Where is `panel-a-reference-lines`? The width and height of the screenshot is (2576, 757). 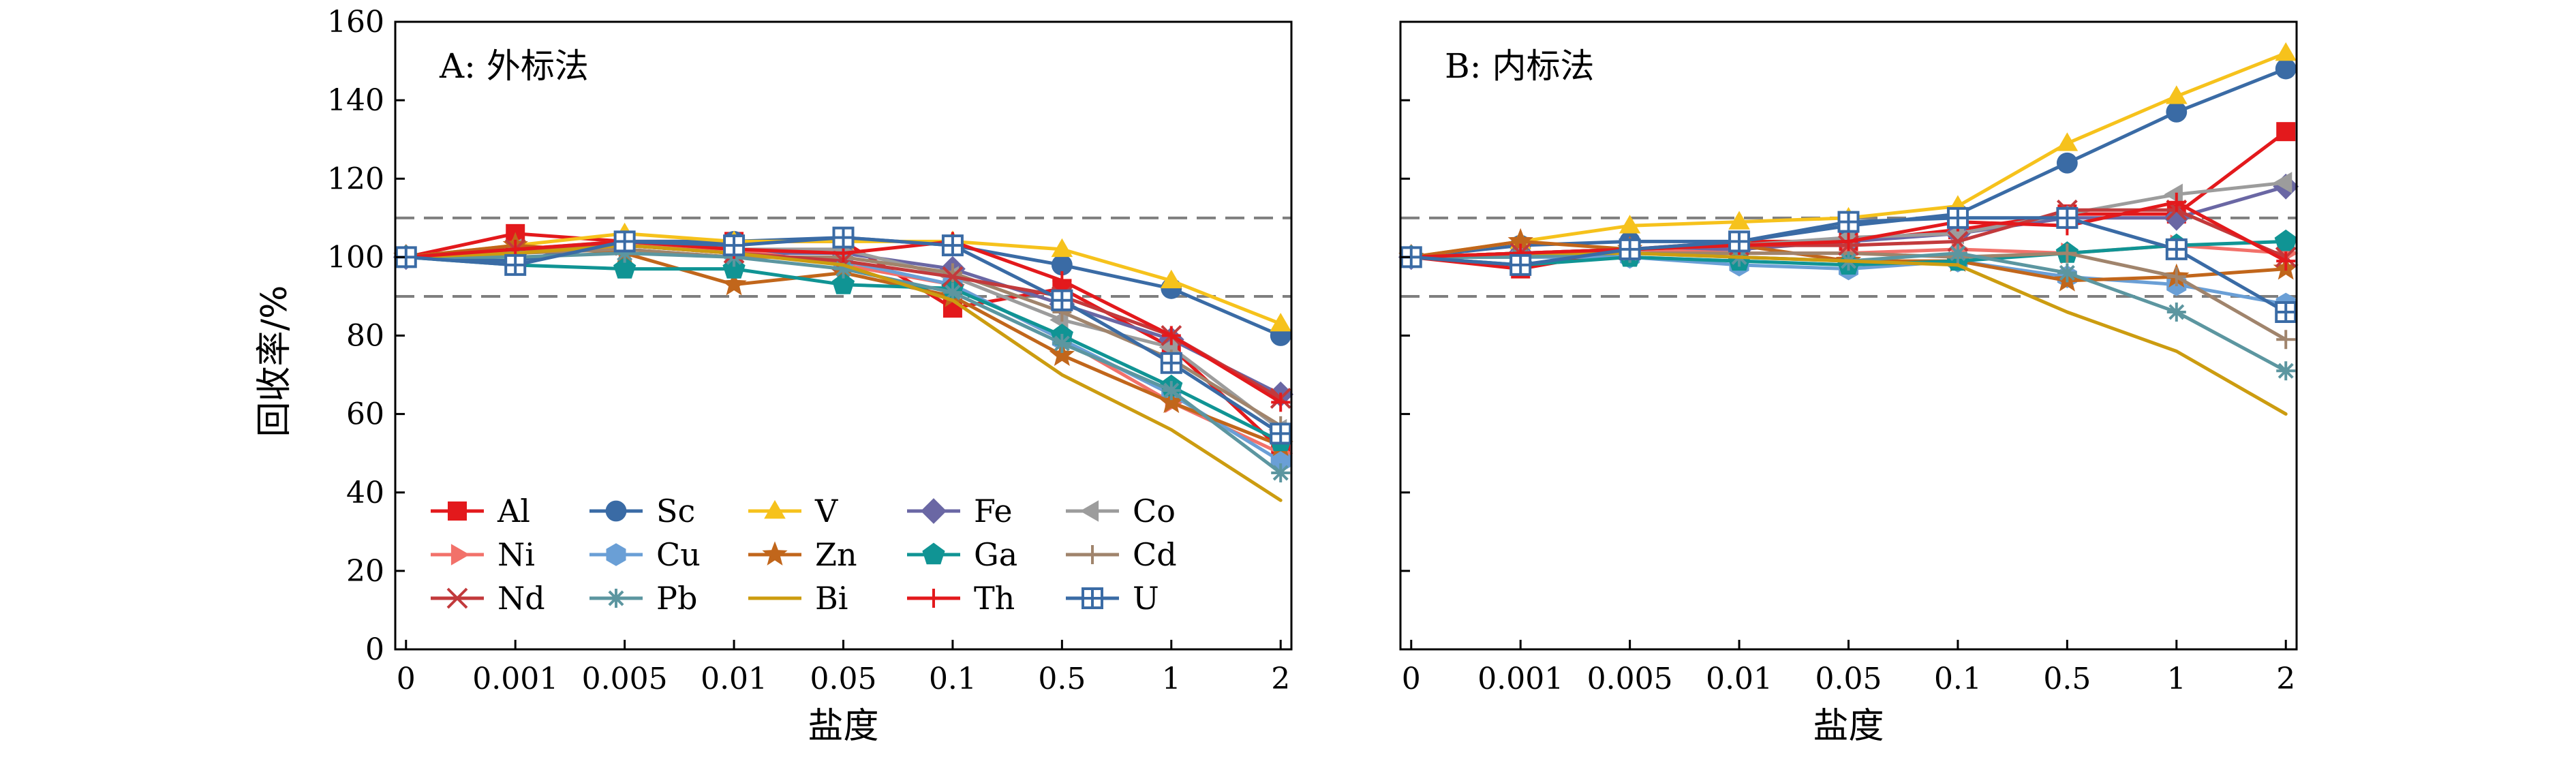 panel-a-reference-lines is located at coordinates (843, 257).